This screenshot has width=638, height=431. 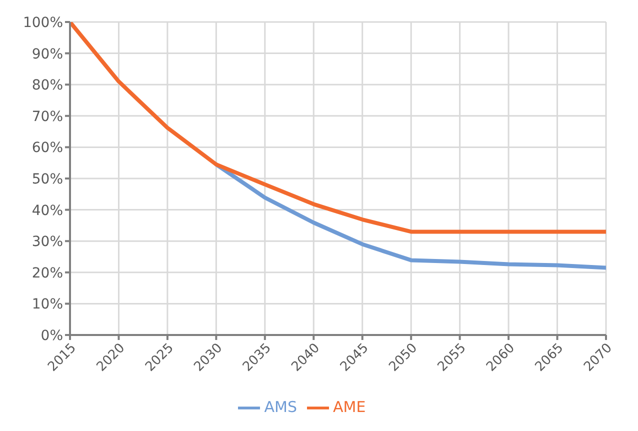 I want to click on legend-label: AME, so click(x=349, y=407).